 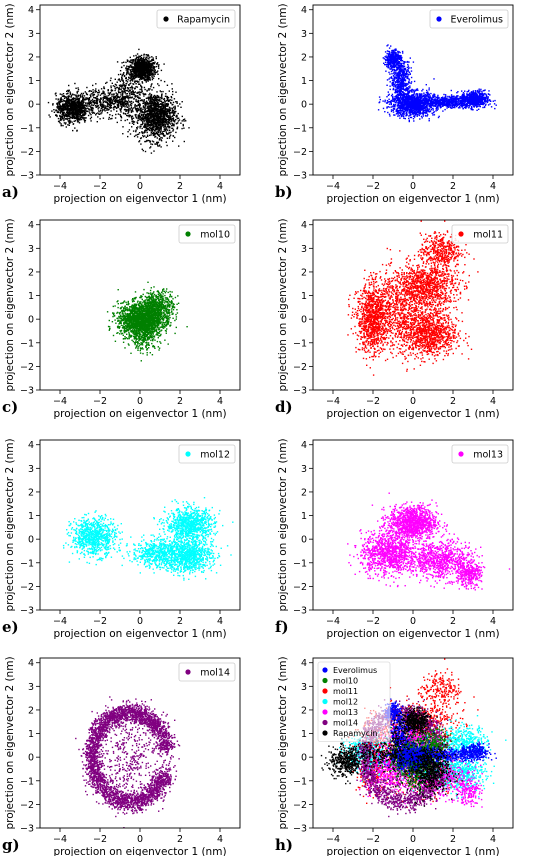 What do you see at coordinates (100, 186) in the screenshot?
I see `x-tick-label: −2` at bounding box center [100, 186].